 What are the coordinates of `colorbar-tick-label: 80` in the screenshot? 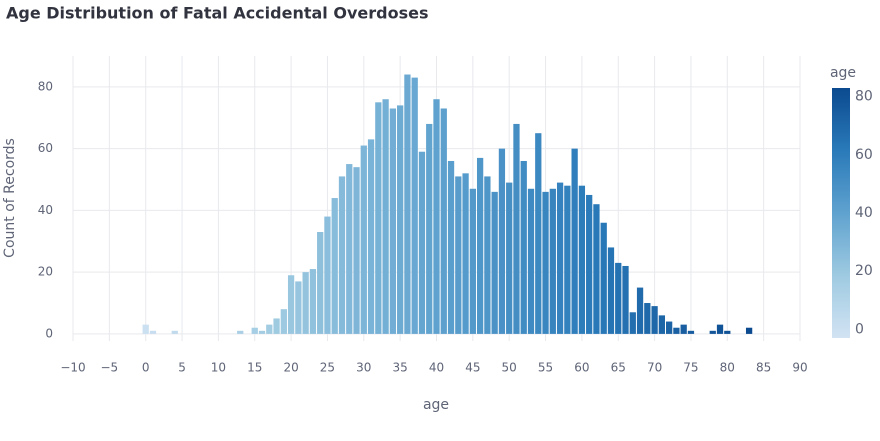 It's located at (864, 97).